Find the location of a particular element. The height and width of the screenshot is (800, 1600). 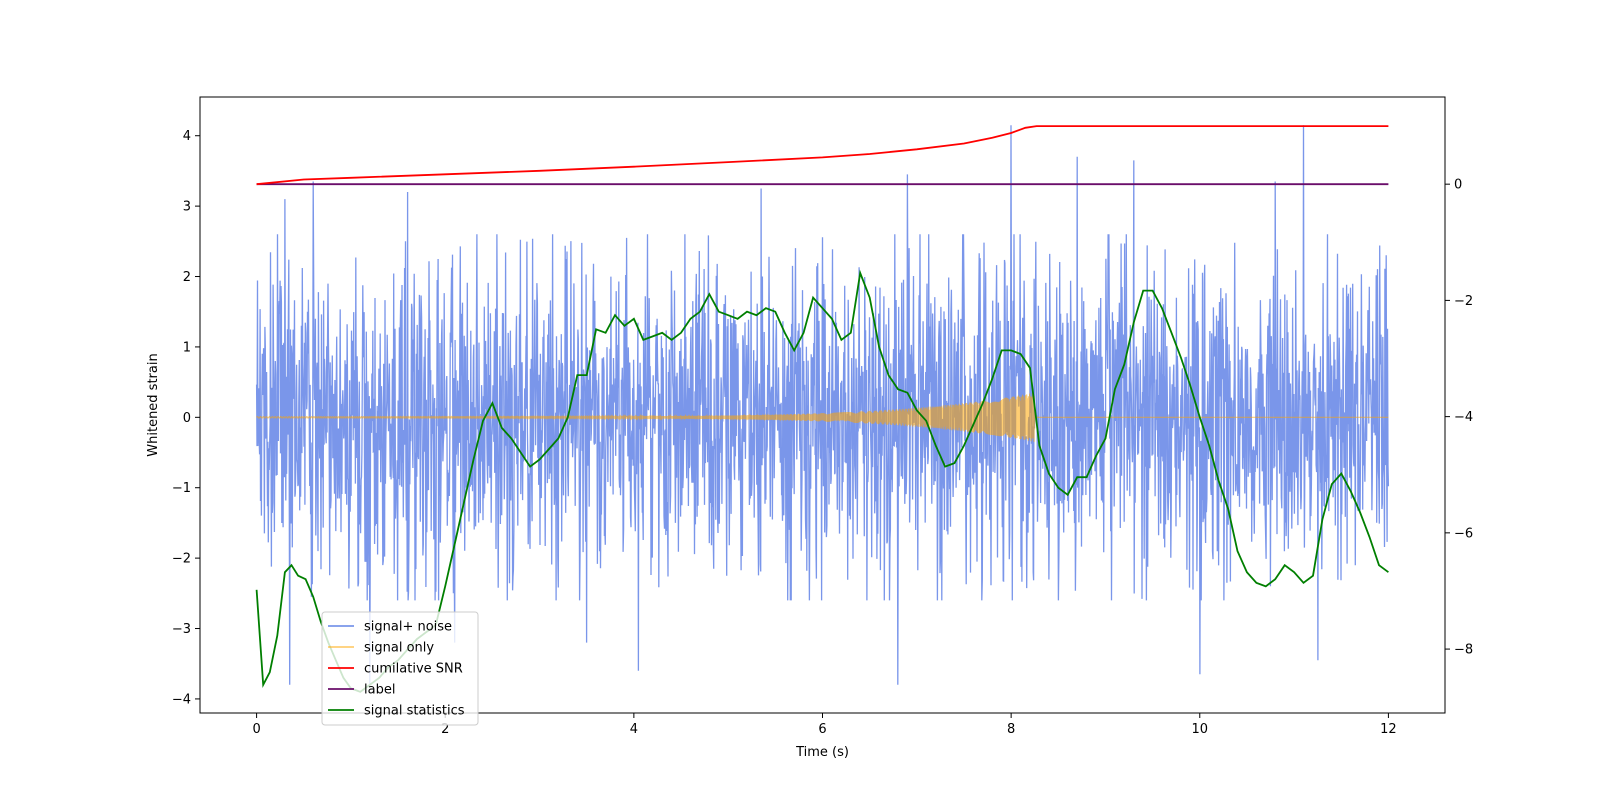

x-tick-label: 12 is located at coordinates (1388, 729).